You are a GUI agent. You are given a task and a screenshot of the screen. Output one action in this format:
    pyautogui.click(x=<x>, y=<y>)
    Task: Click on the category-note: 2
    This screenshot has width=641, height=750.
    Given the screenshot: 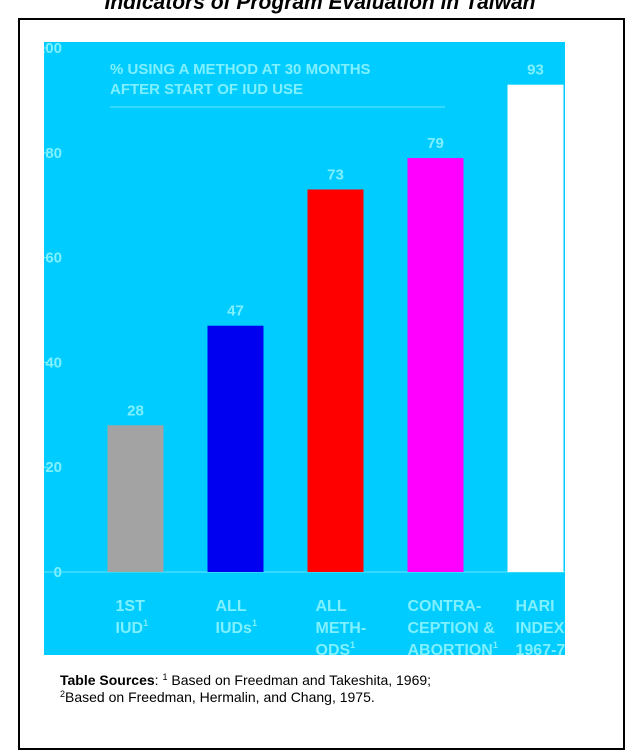 What is the action you would take?
    pyautogui.click(x=566, y=623)
    